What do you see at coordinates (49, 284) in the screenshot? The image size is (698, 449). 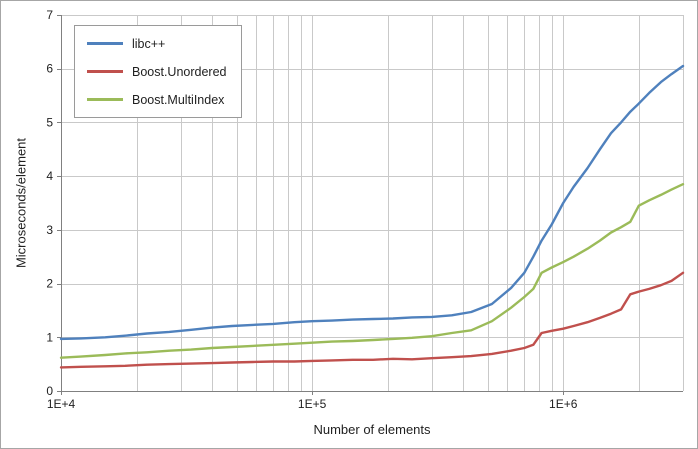 I see `y-tick-label: 2` at bounding box center [49, 284].